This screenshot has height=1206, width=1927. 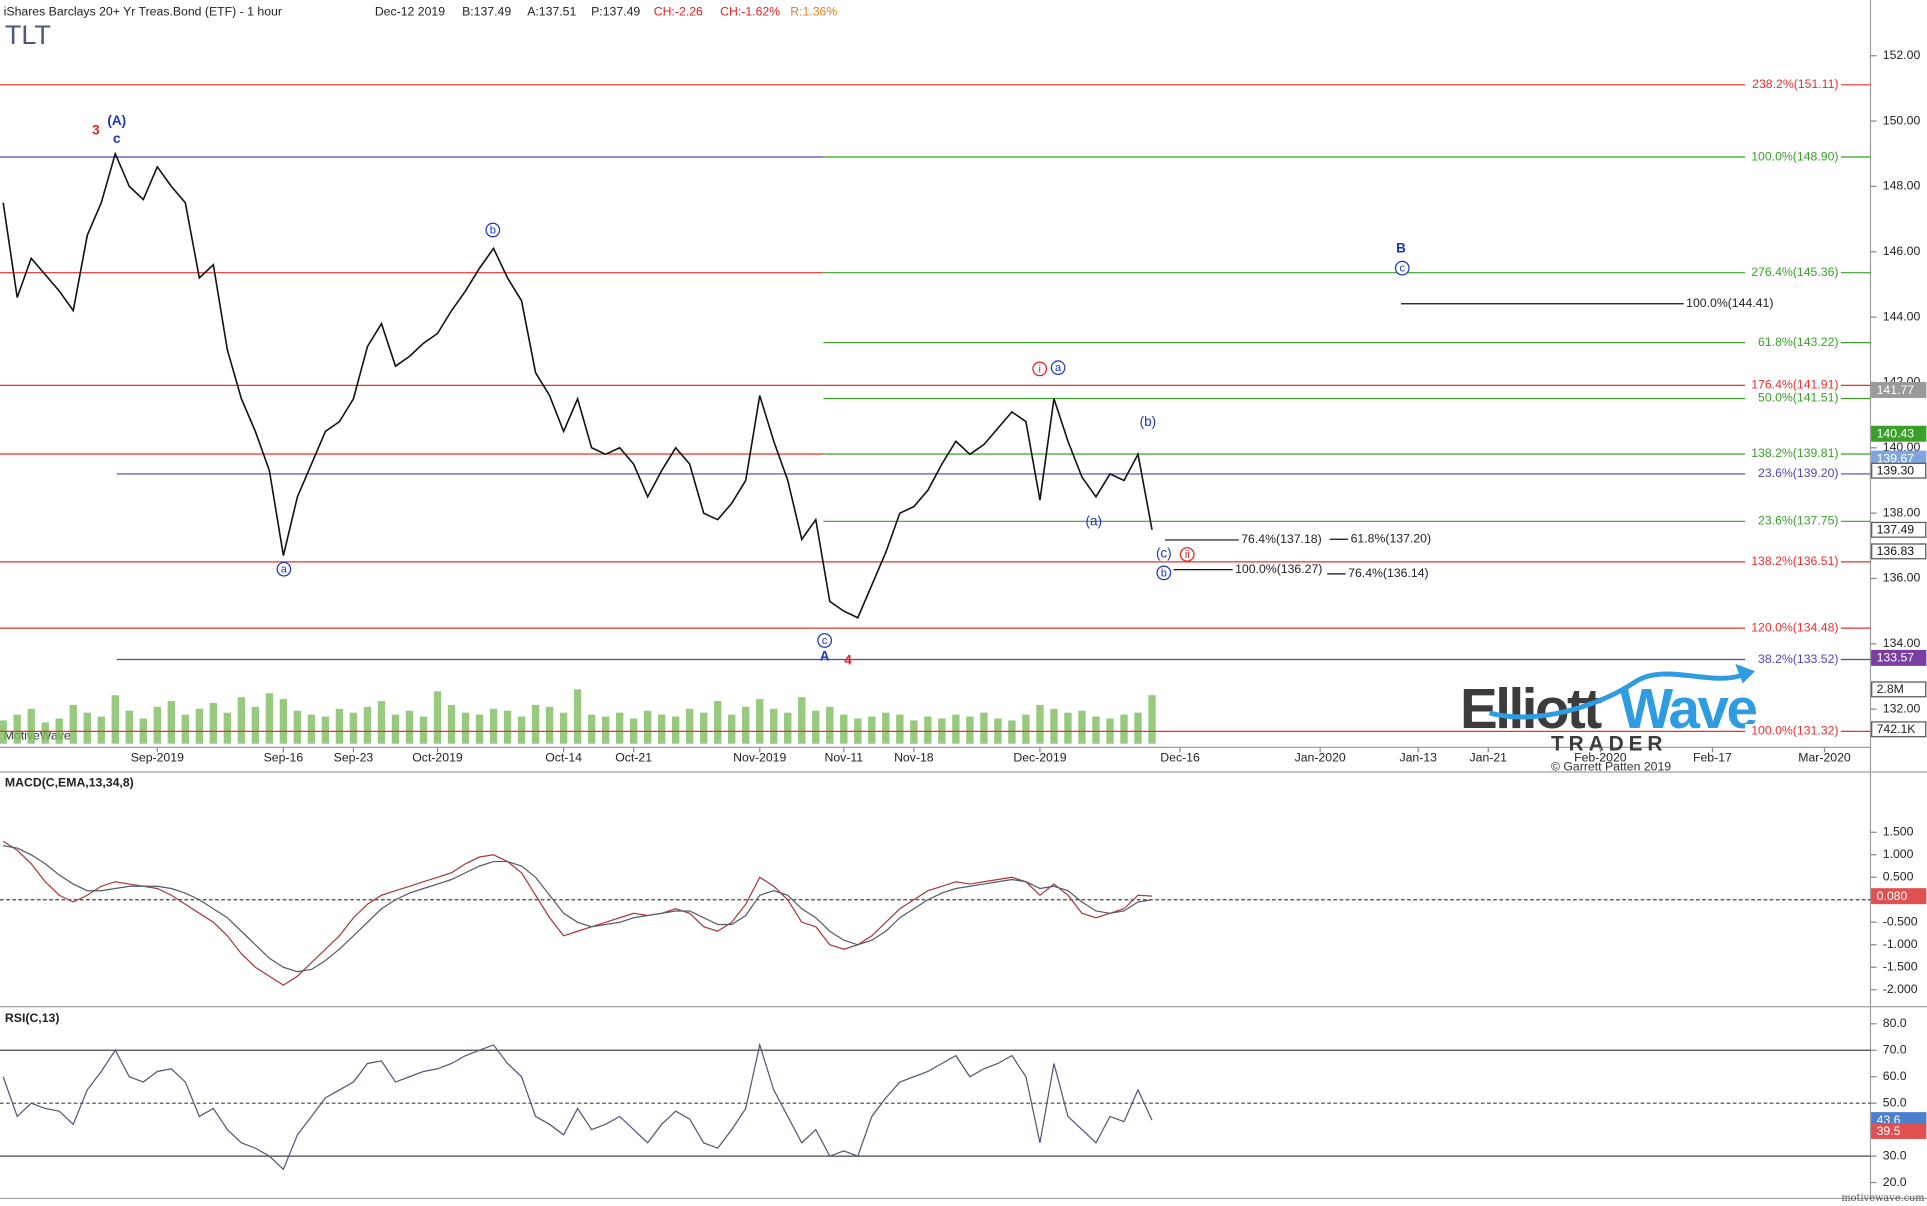 What do you see at coordinates (1896, 458) in the screenshot?
I see `price-tag-label: 139.67` at bounding box center [1896, 458].